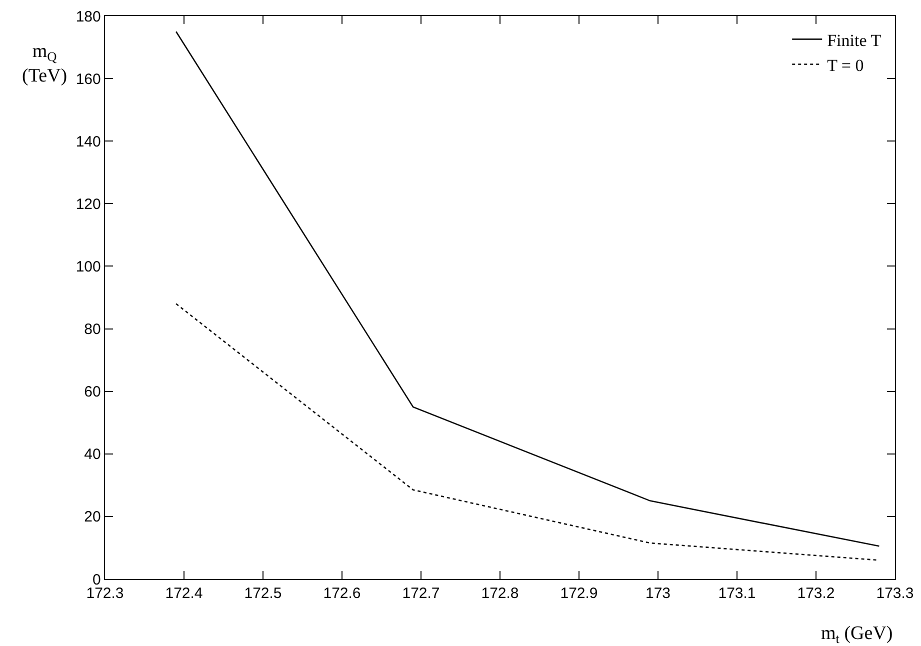 This screenshot has height=646, width=921. What do you see at coordinates (857, 634) in the screenshot?
I see `x-axis-title: m$_{t}$ (GeV)` at bounding box center [857, 634].